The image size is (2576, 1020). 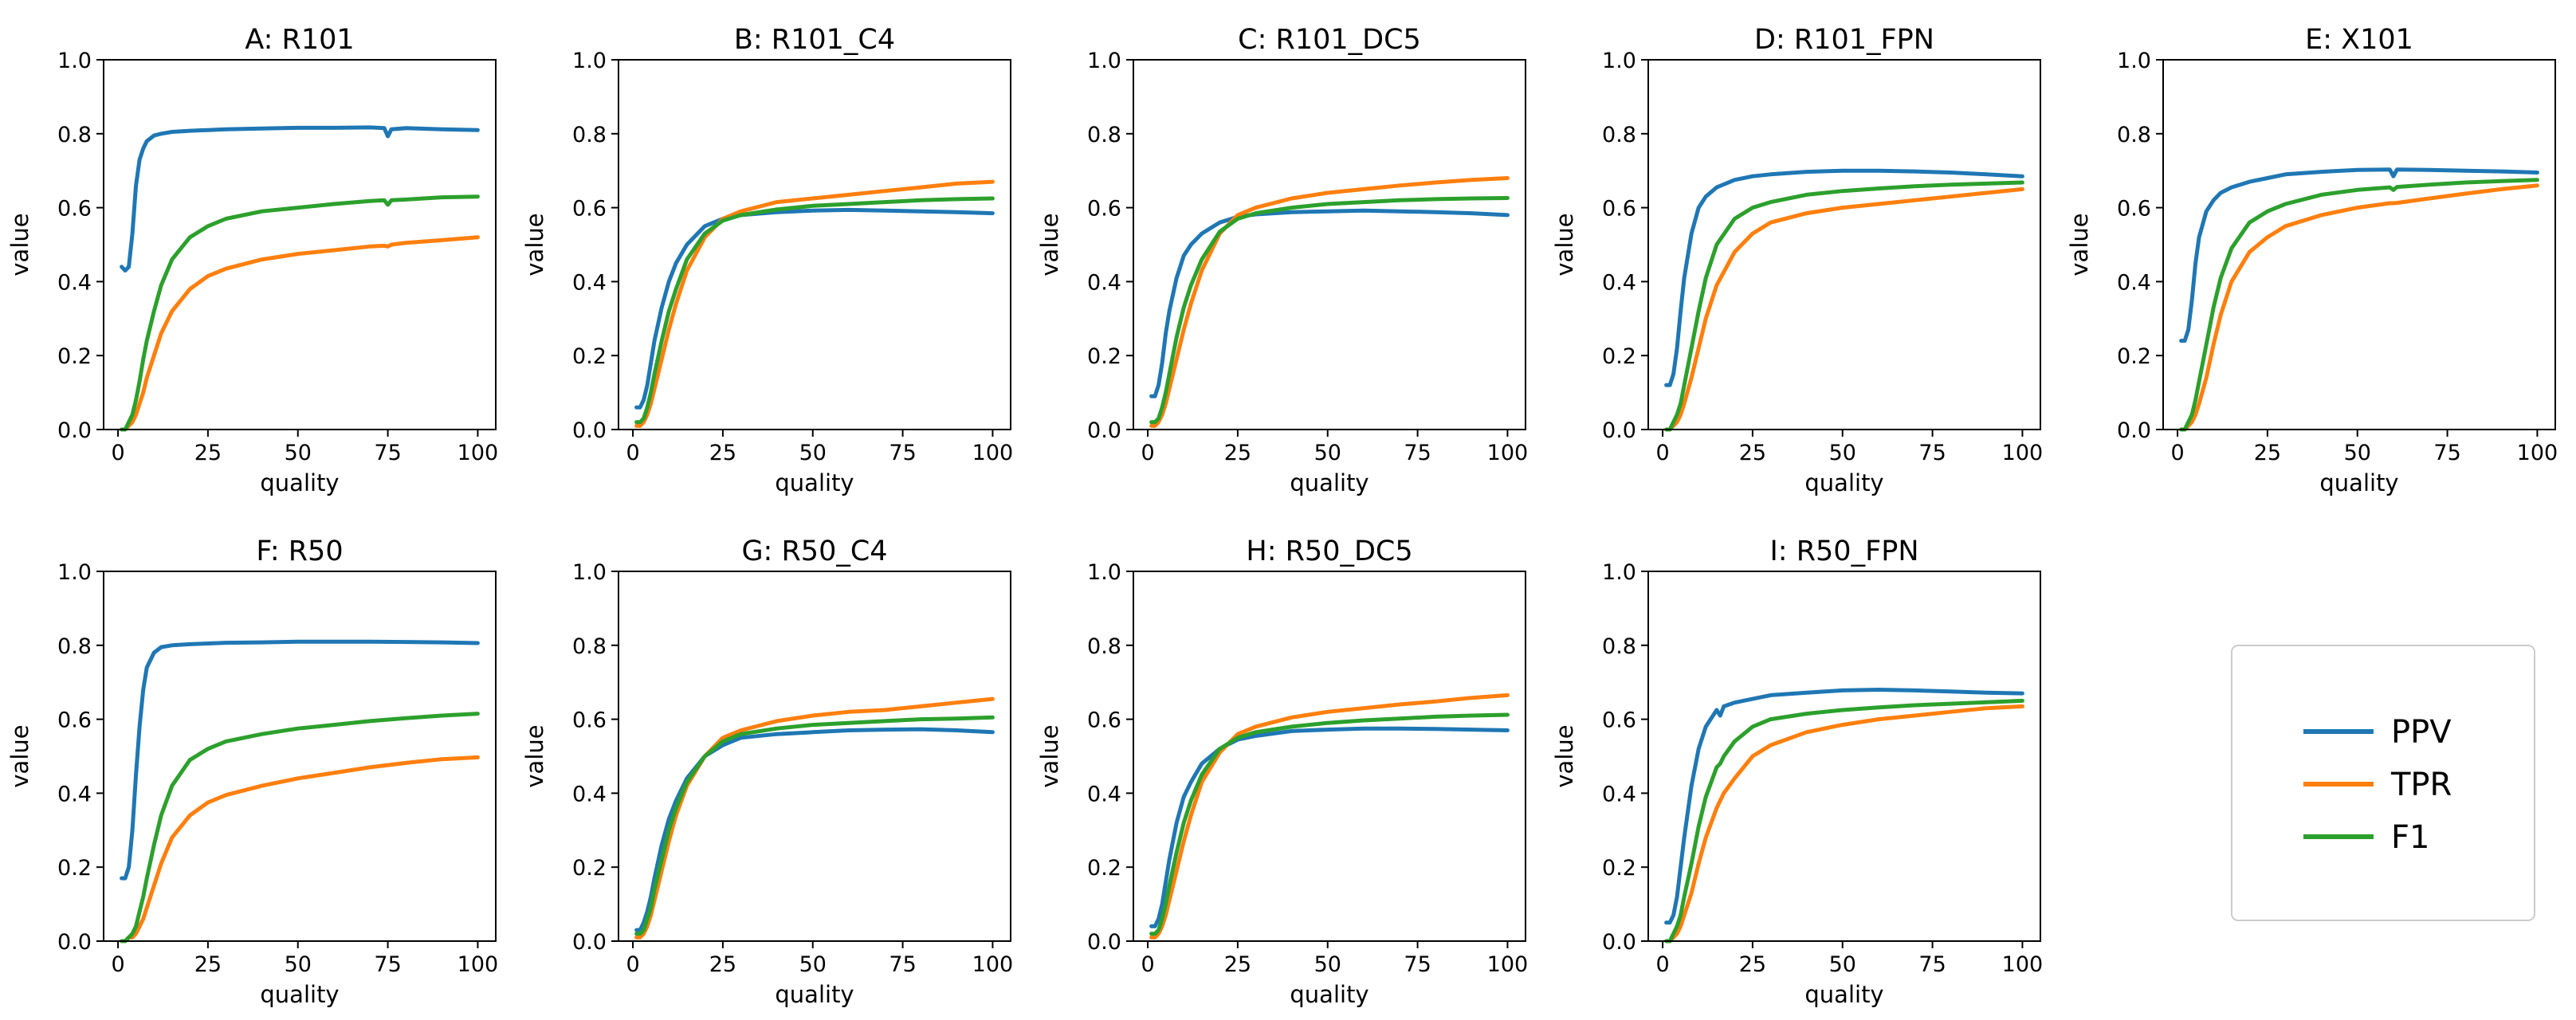 I want to click on panel-title: B: R101_C4, so click(x=814, y=40).